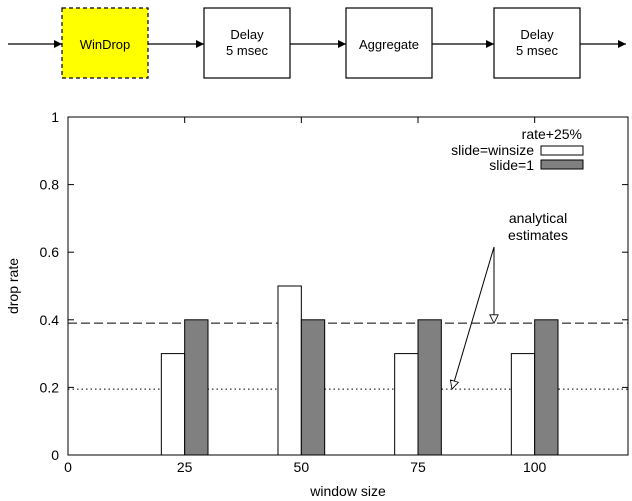  I want to click on legend-label-slide-winsize: slide=winsize, so click(492, 150).